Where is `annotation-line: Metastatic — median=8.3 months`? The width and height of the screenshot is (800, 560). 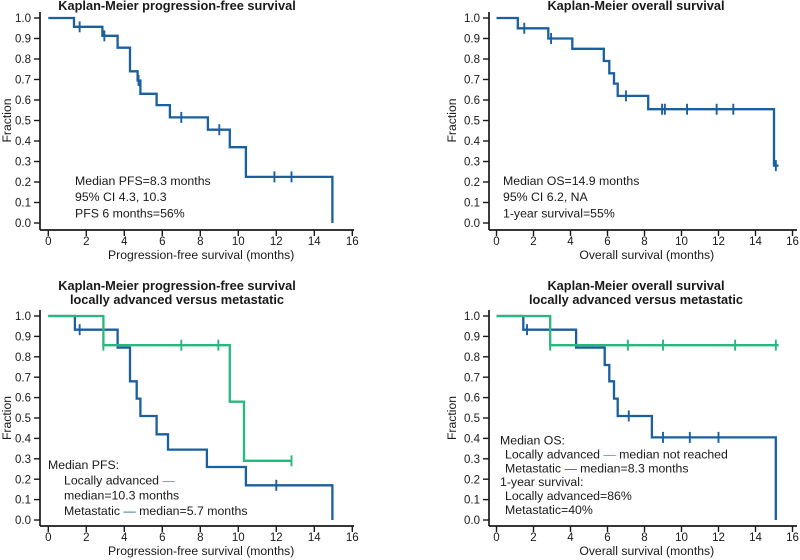 annotation-line: Metastatic — median=8.3 months is located at coordinates (597, 468).